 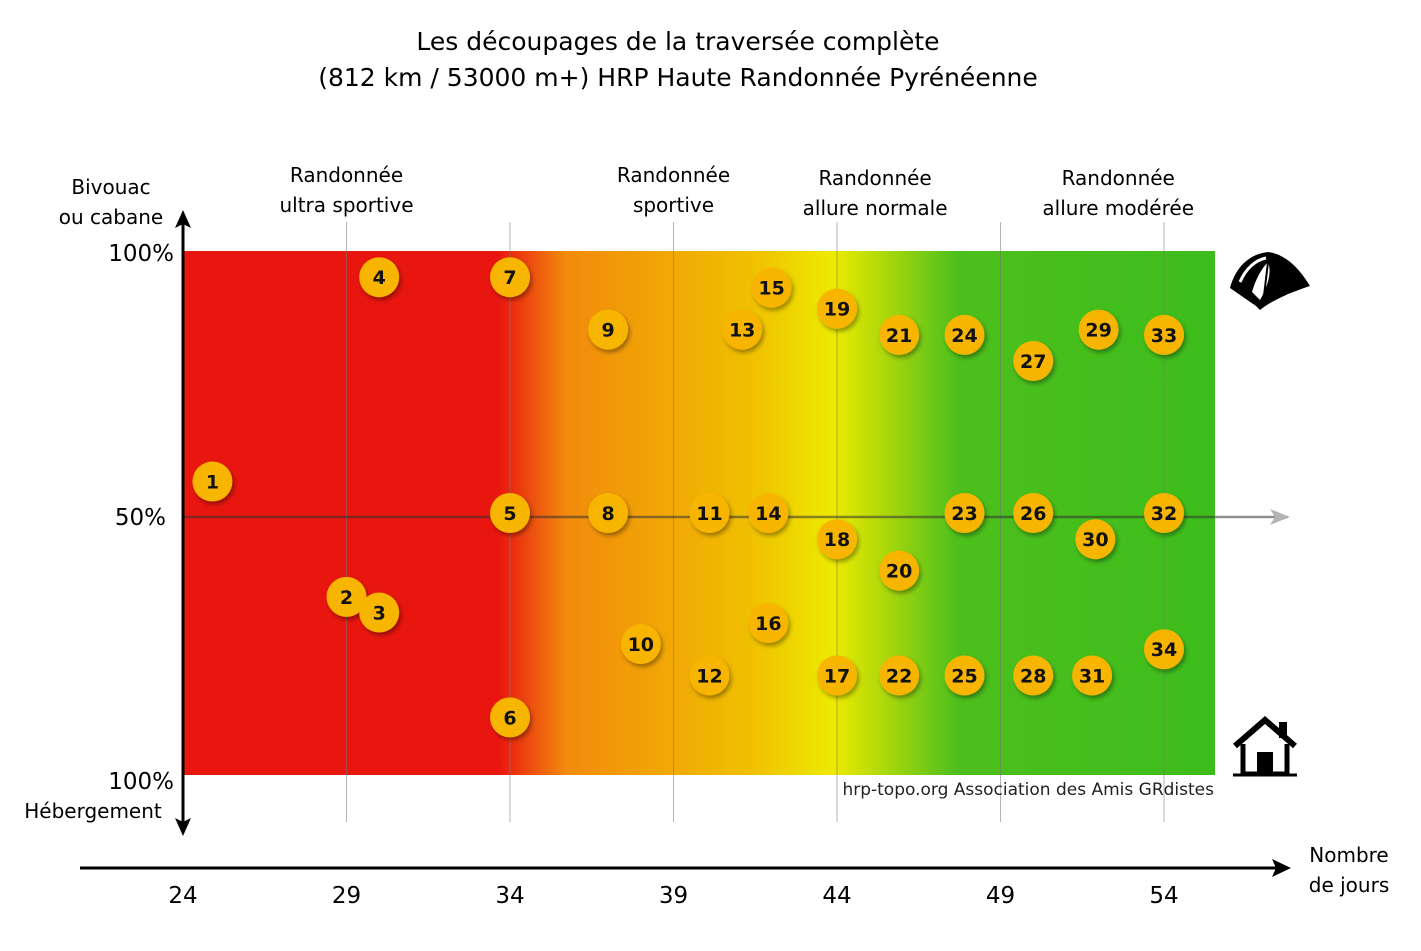 I want to click on data-point-label: 20, so click(x=899, y=572).